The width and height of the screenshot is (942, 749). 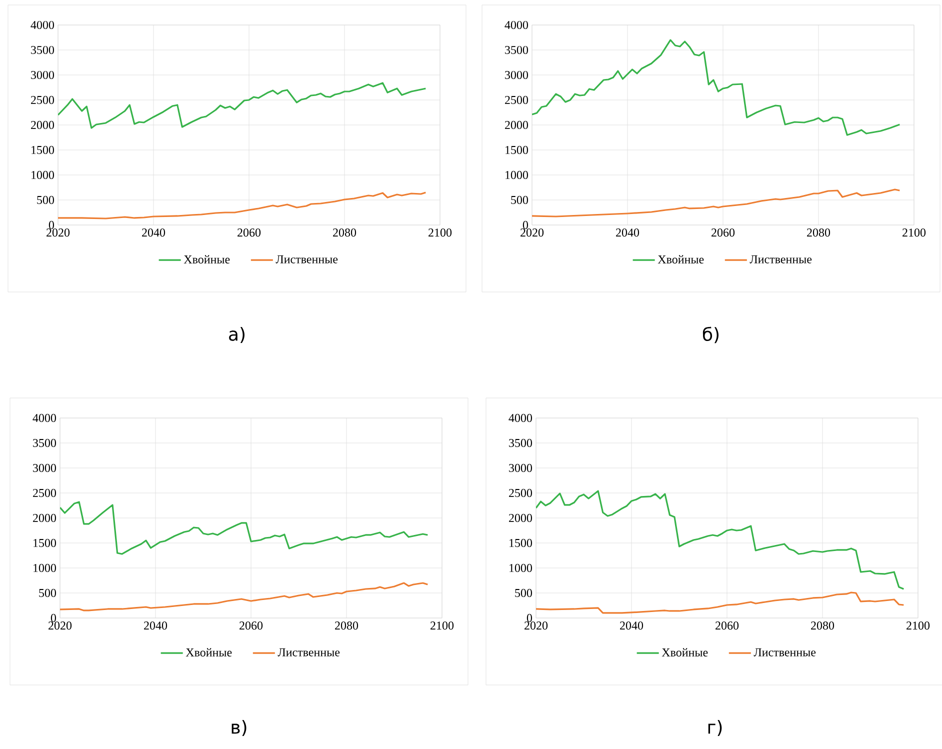 What do you see at coordinates (239, 728) in the screenshot?
I see `text: в)` at bounding box center [239, 728].